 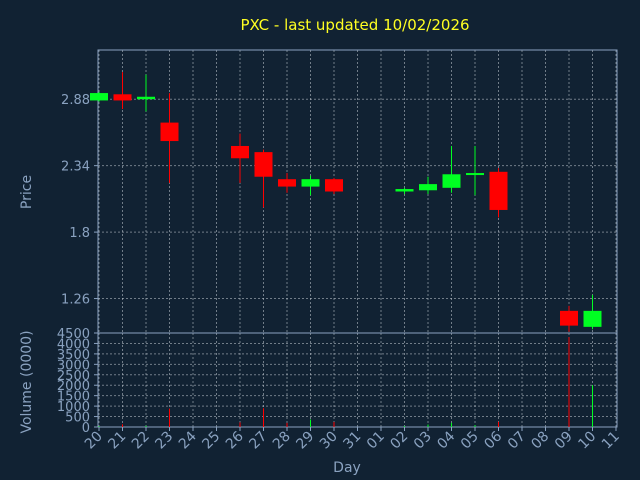 I want to click on x-tick-label: 31, so click(x=352, y=441).